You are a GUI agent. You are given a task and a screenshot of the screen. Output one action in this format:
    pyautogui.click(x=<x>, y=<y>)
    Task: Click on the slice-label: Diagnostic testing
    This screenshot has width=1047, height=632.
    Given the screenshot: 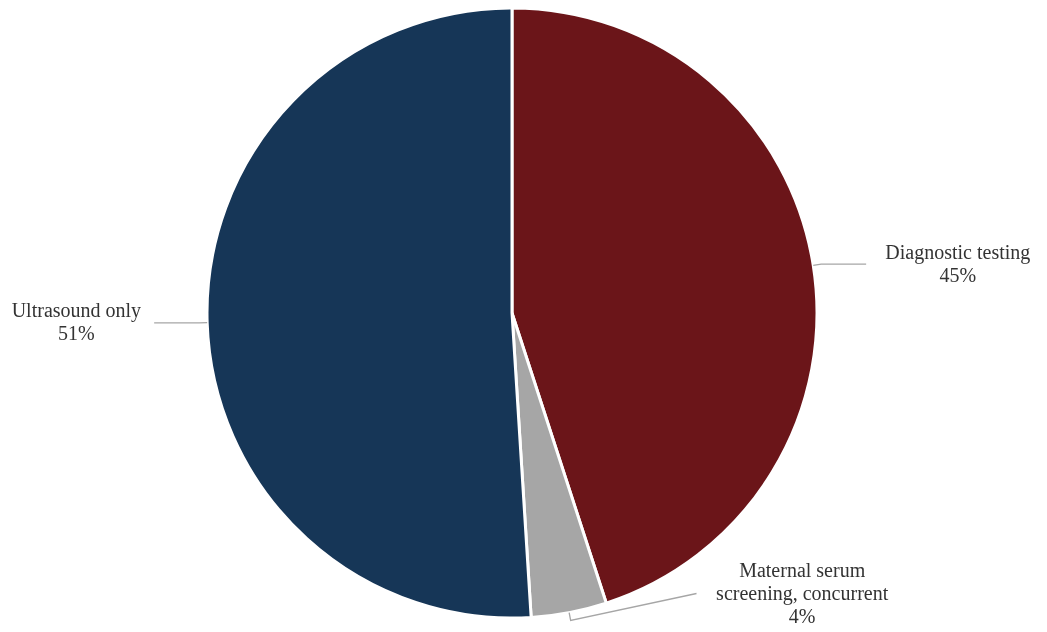 What is the action you would take?
    pyautogui.click(x=958, y=252)
    